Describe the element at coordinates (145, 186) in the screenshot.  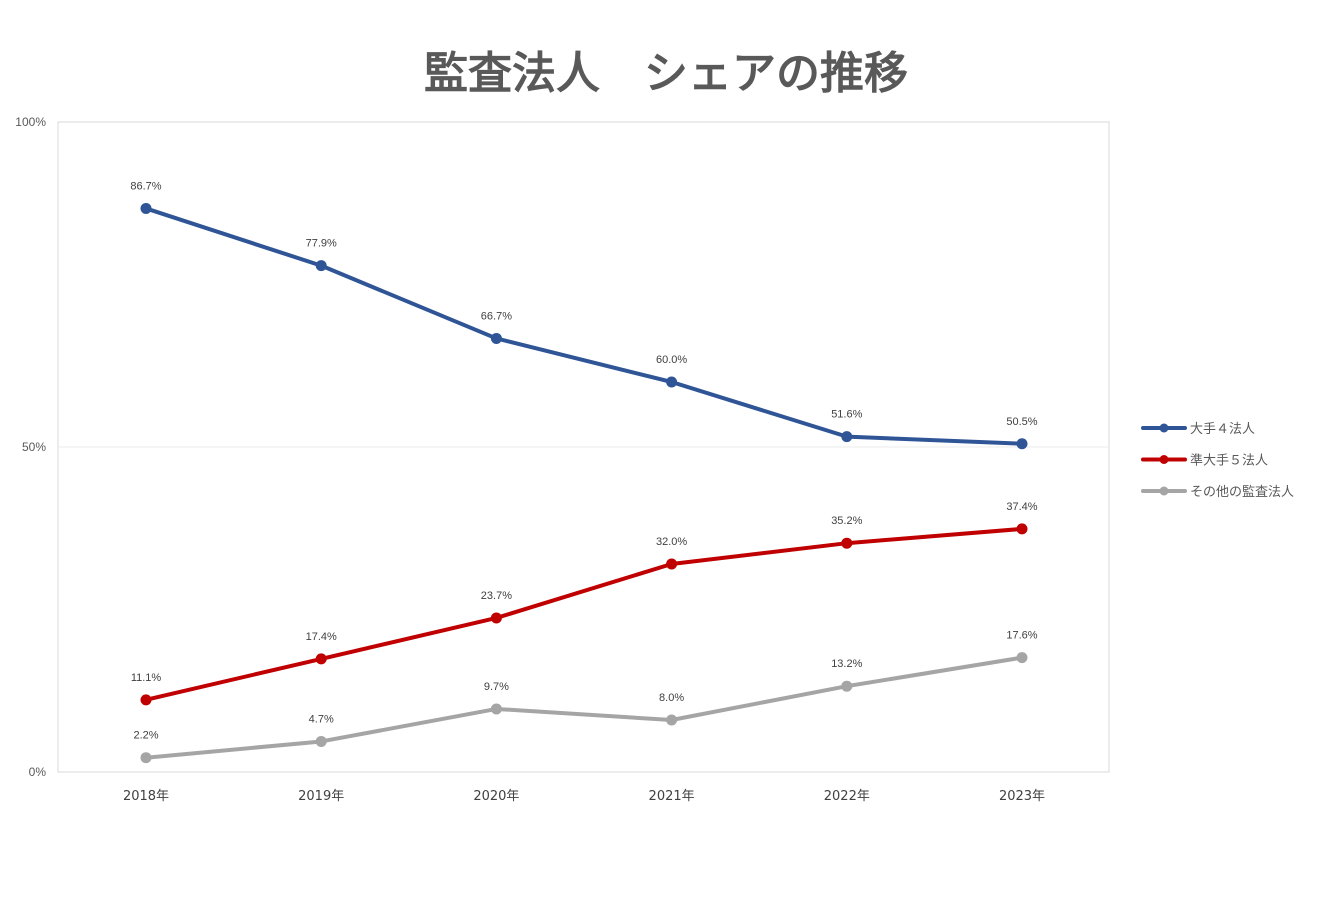
I see `data-label: 86.7%` at that location.